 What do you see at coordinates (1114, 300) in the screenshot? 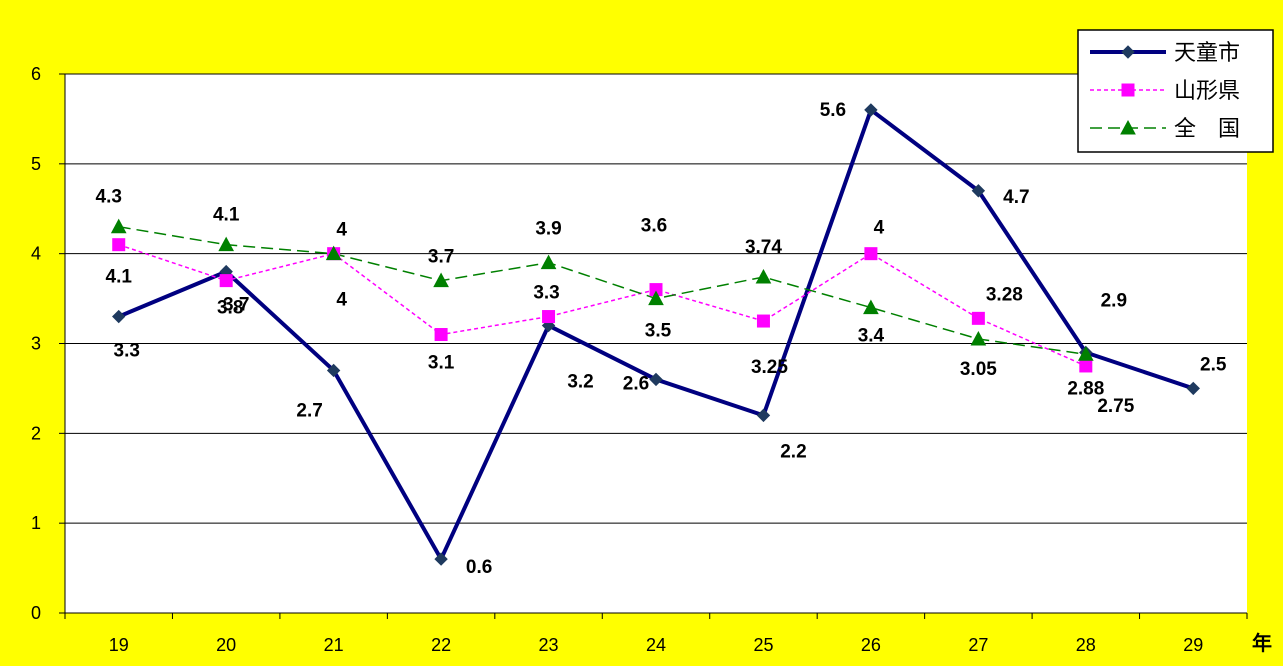
I see `data-label-0-28: 2.9` at bounding box center [1114, 300].